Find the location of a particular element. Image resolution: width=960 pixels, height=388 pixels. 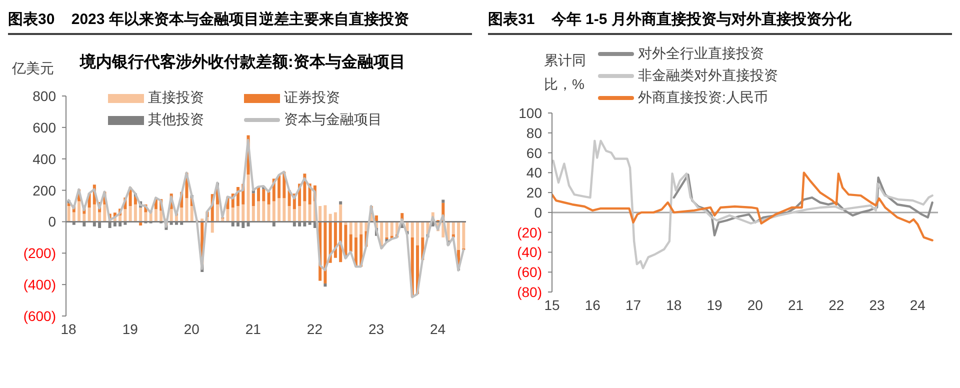

y-tick-label: 600 is located at coordinates (44, 127).